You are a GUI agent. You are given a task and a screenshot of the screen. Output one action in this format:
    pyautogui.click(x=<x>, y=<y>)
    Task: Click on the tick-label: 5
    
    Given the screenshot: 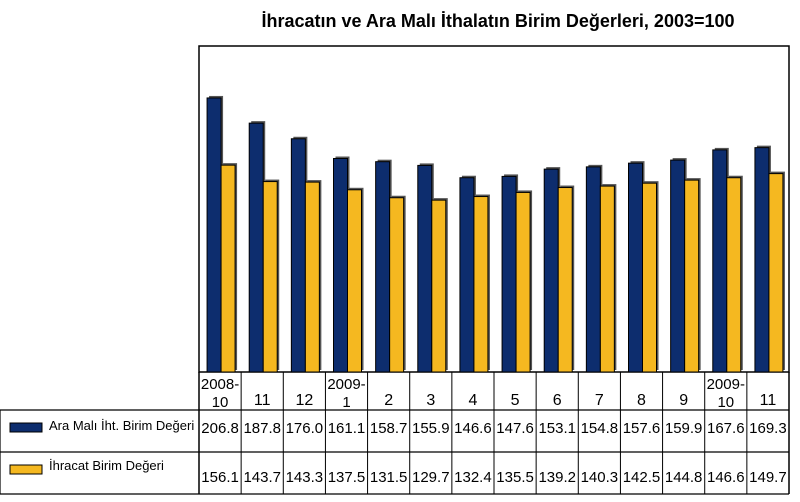 What is the action you would take?
    pyautogui.click(x=515, y=400)
    